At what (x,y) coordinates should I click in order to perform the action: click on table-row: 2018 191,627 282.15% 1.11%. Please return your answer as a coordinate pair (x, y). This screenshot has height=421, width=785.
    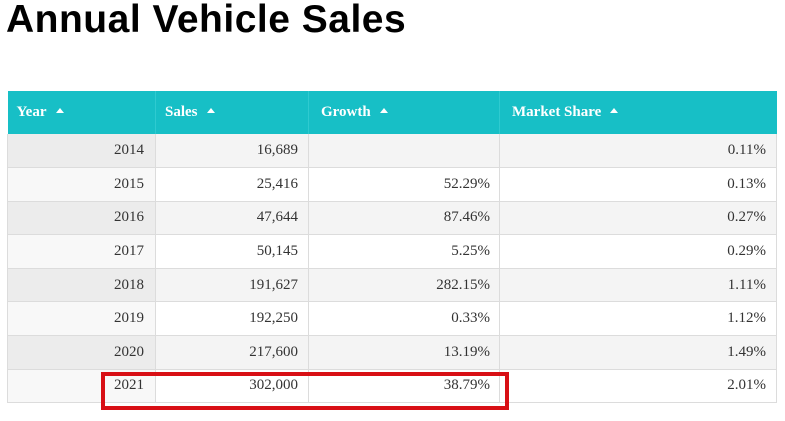
    Looking at the image, I should click on (392, 285).